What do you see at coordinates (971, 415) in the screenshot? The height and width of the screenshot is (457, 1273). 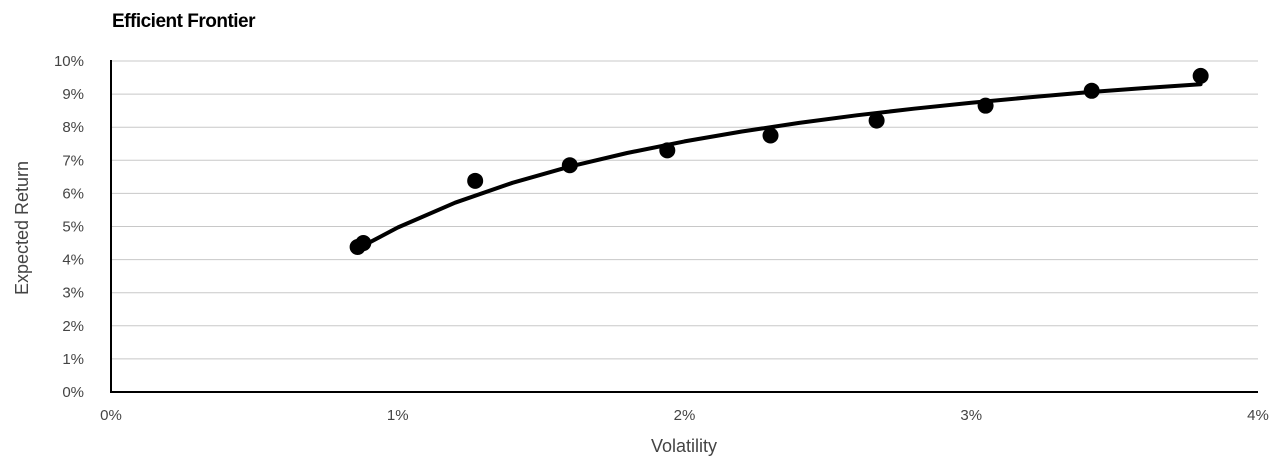 I see `x-tick-label: 3%` at bounding box center [971, 415].